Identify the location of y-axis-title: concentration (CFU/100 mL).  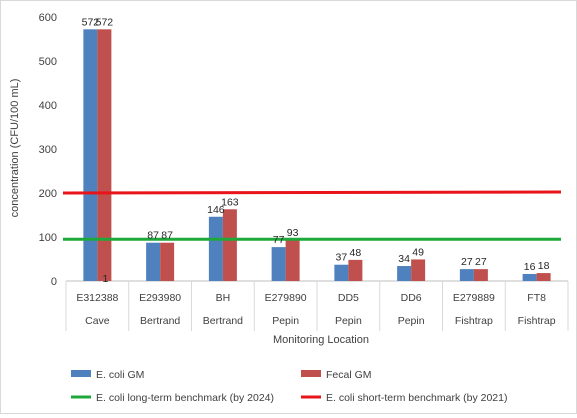
(15, 148).